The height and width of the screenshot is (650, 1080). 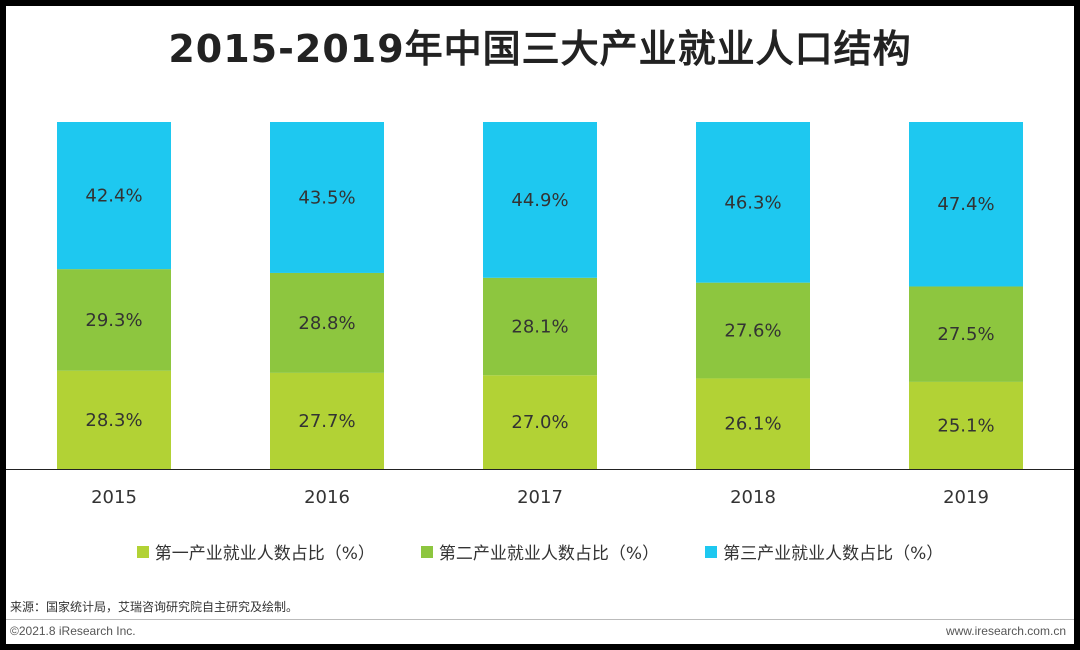 What do you see at coordinates (540, 497) in the screenshot?
I see `x-tick-label-2017: 2017` at bounding box center [540, 497].